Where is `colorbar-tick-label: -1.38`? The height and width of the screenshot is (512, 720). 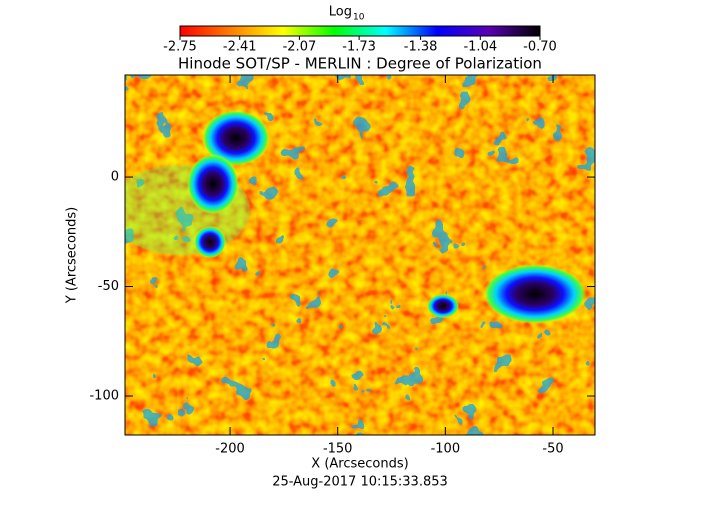 colorbar-tick-label: -1.38 is located at coordinates (421, 47).